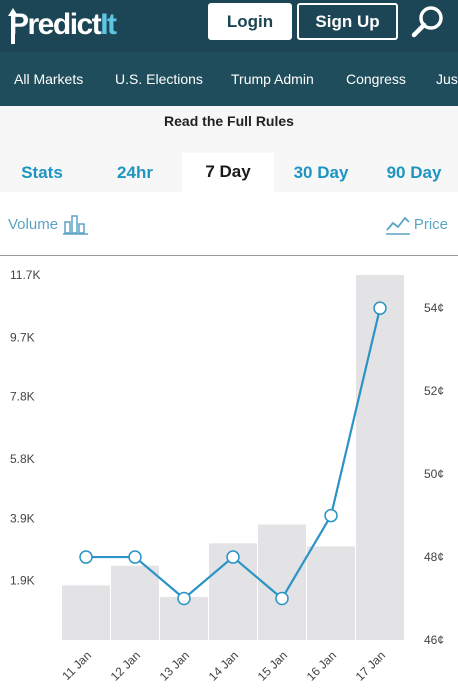  Describe the element at coordinates (434, 474) in the screenshot. I see `price-tick-label: 50¢` at that location.